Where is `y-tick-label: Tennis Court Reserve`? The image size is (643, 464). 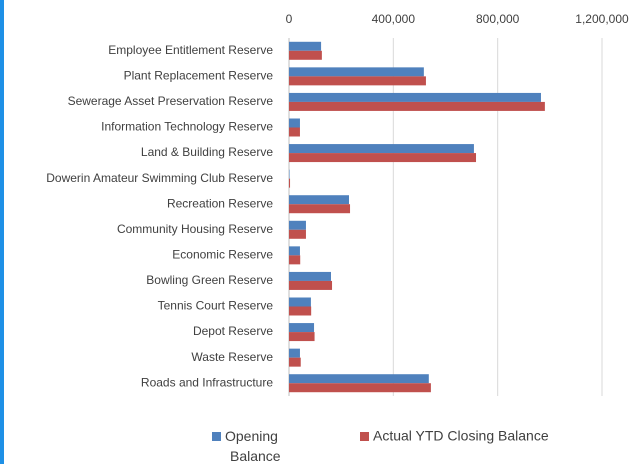 y-tick-label: Tennis Court Reserve is located at coordinates (216, 306).